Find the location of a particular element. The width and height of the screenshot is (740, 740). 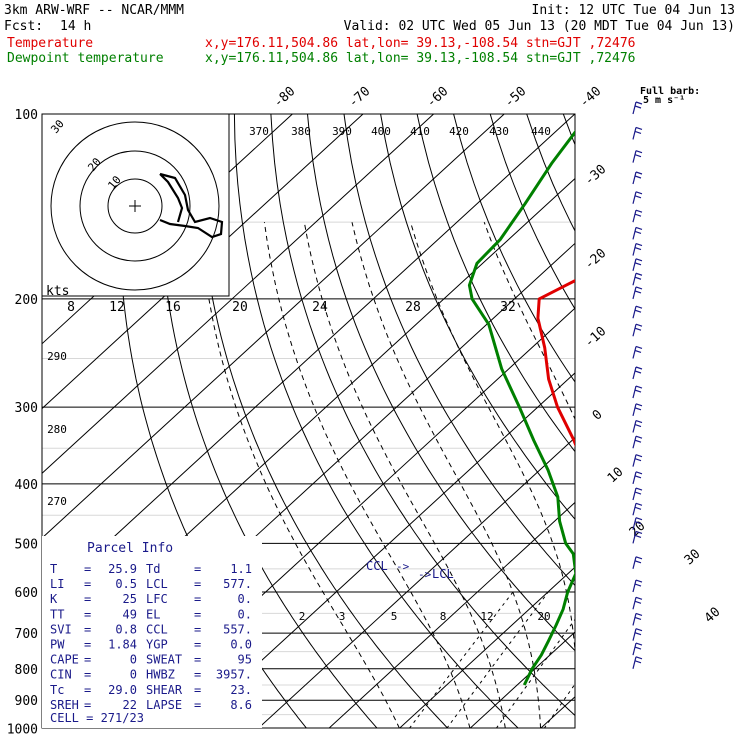

hodograph-speed-label: 32 is located at coordinates (508, 307).